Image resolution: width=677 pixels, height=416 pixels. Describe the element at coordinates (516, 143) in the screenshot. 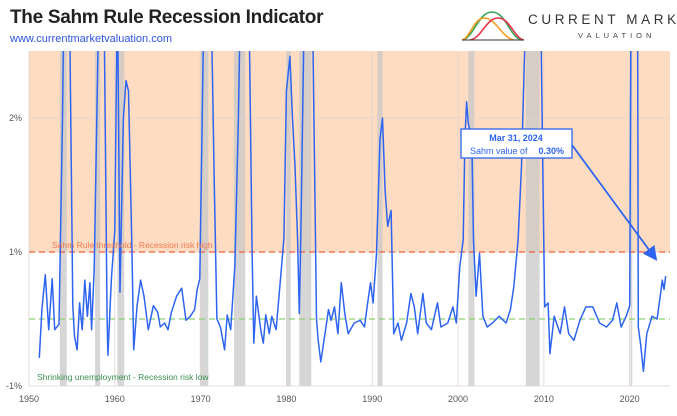

I see `annotation-box` at that location.